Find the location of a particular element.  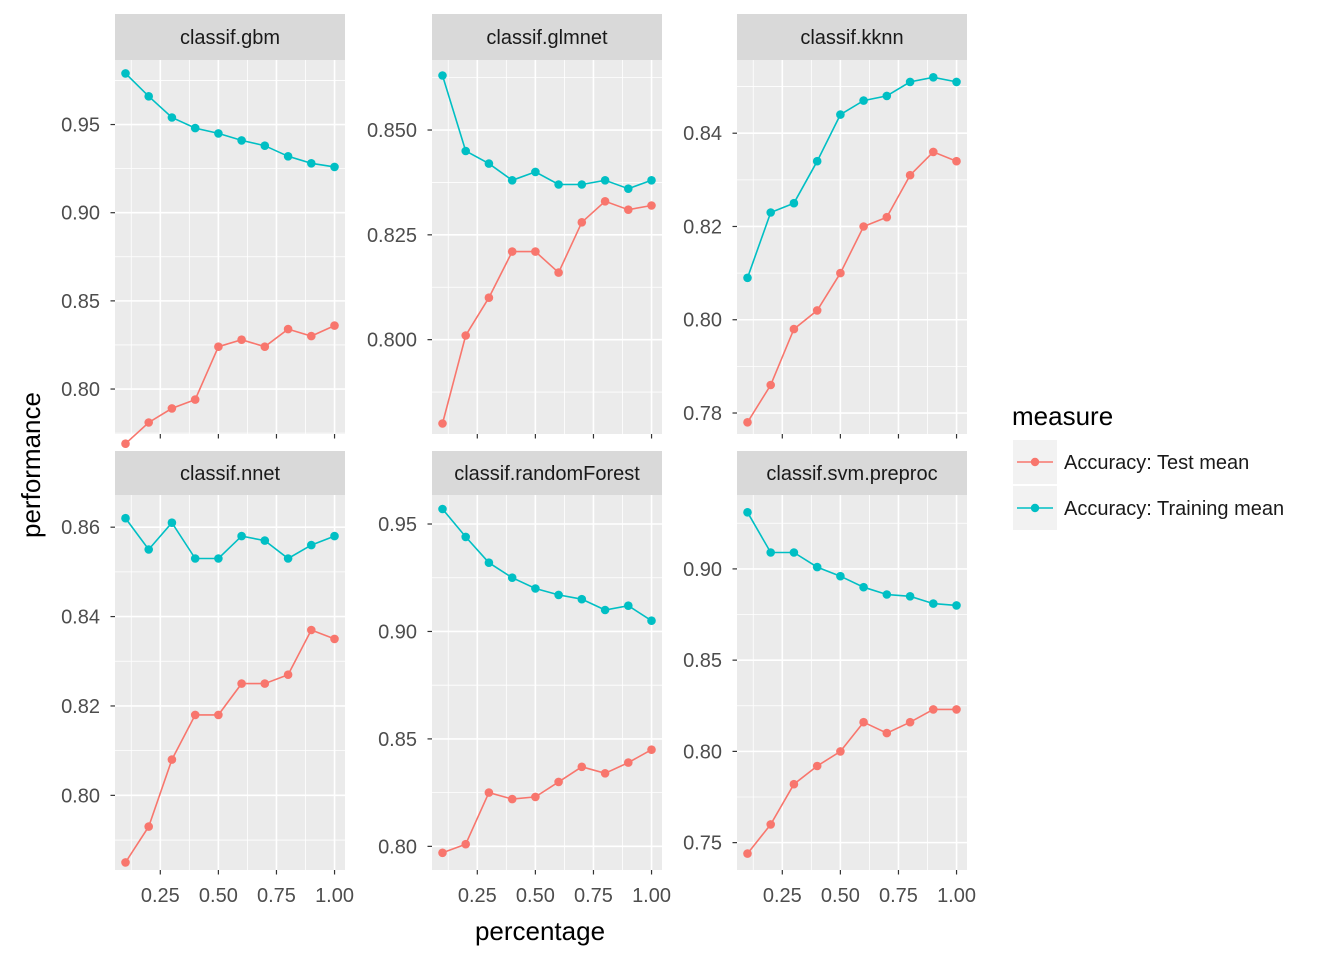

y-tick-label: 0.78 is located at coordinates (702, 414).